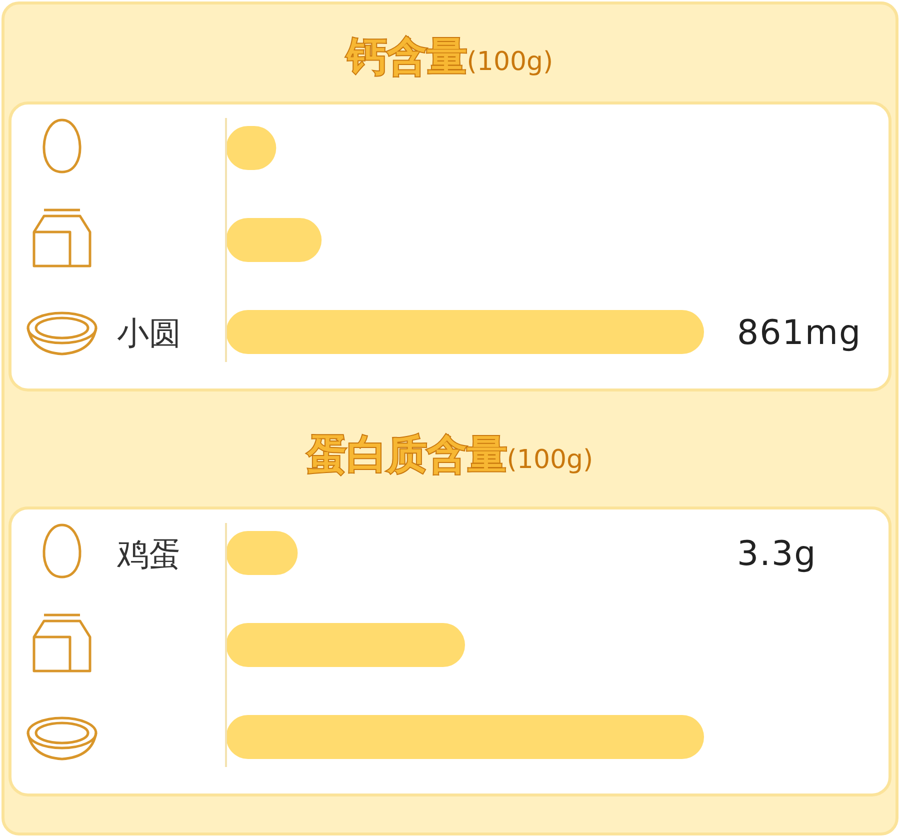 This screenshot has width=900, height=840. Describe the element at coordinates (148, 554) in the screenshot. I see `y-tick-label: 鸡蛋` at that location.